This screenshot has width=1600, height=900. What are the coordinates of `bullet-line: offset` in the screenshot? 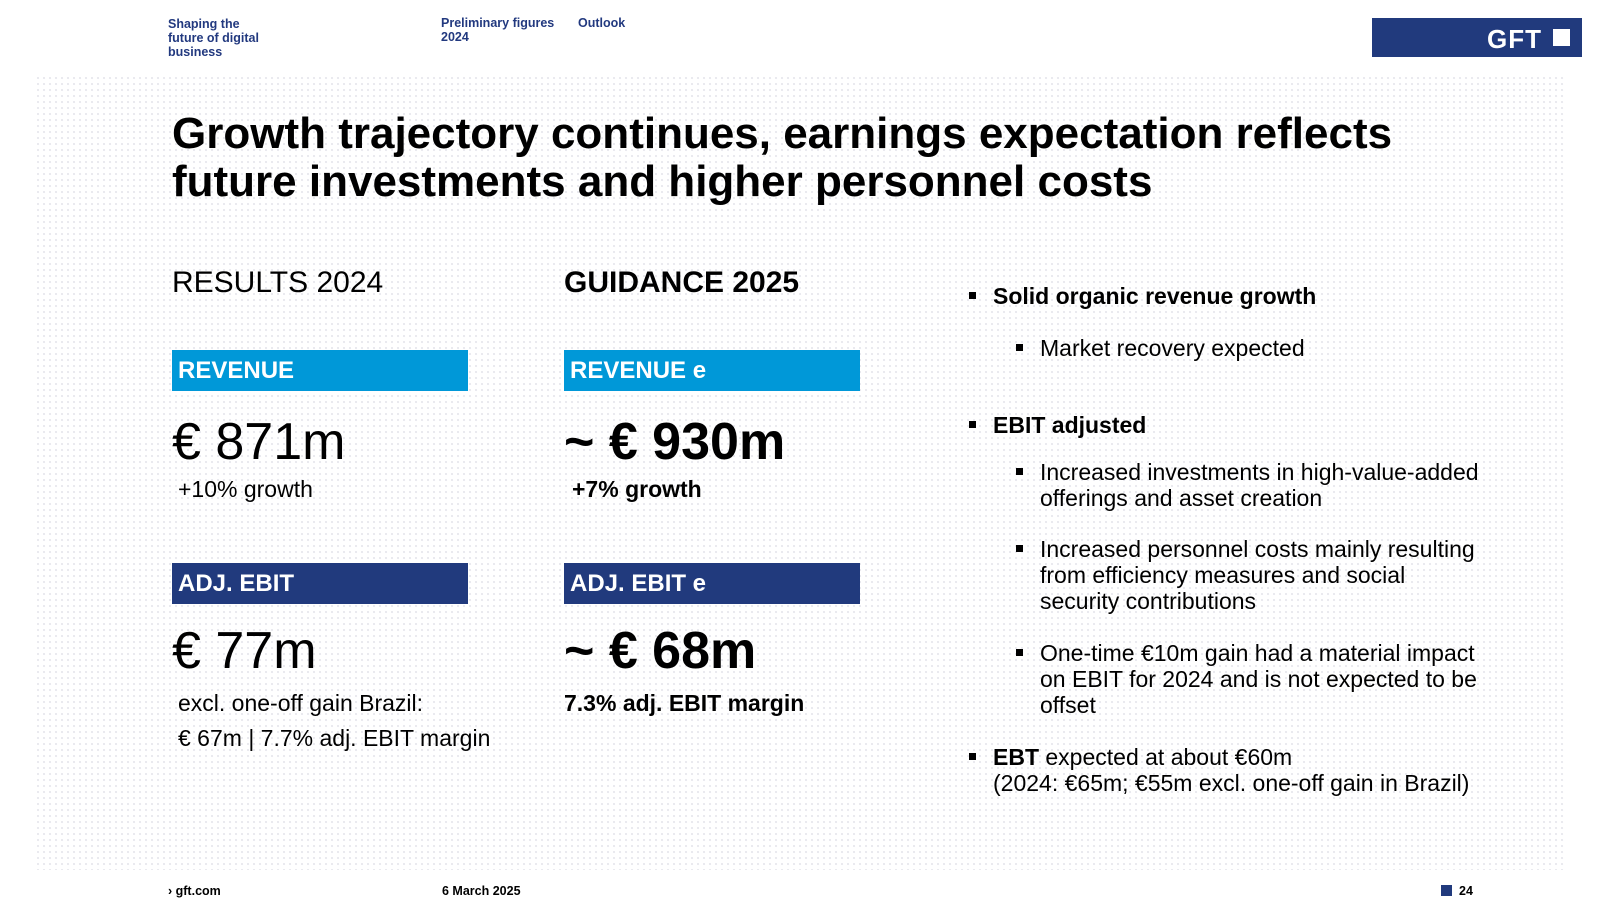 It's located at (1068, 705).